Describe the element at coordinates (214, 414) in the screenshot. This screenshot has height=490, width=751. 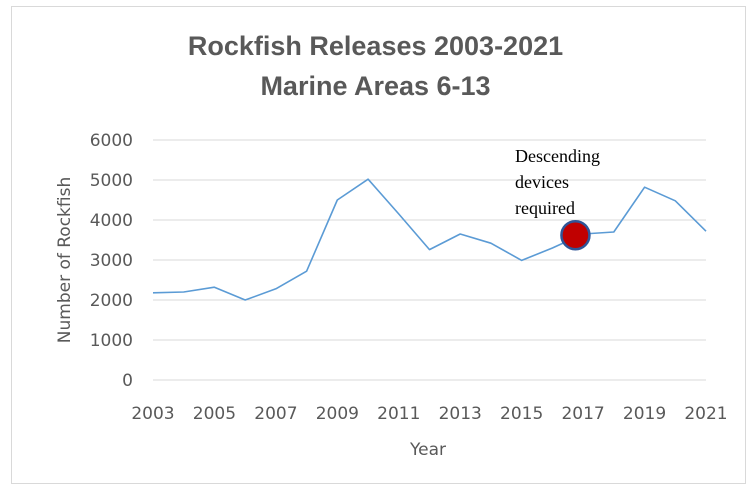
I see `x-tick-label: 2005` at that location.